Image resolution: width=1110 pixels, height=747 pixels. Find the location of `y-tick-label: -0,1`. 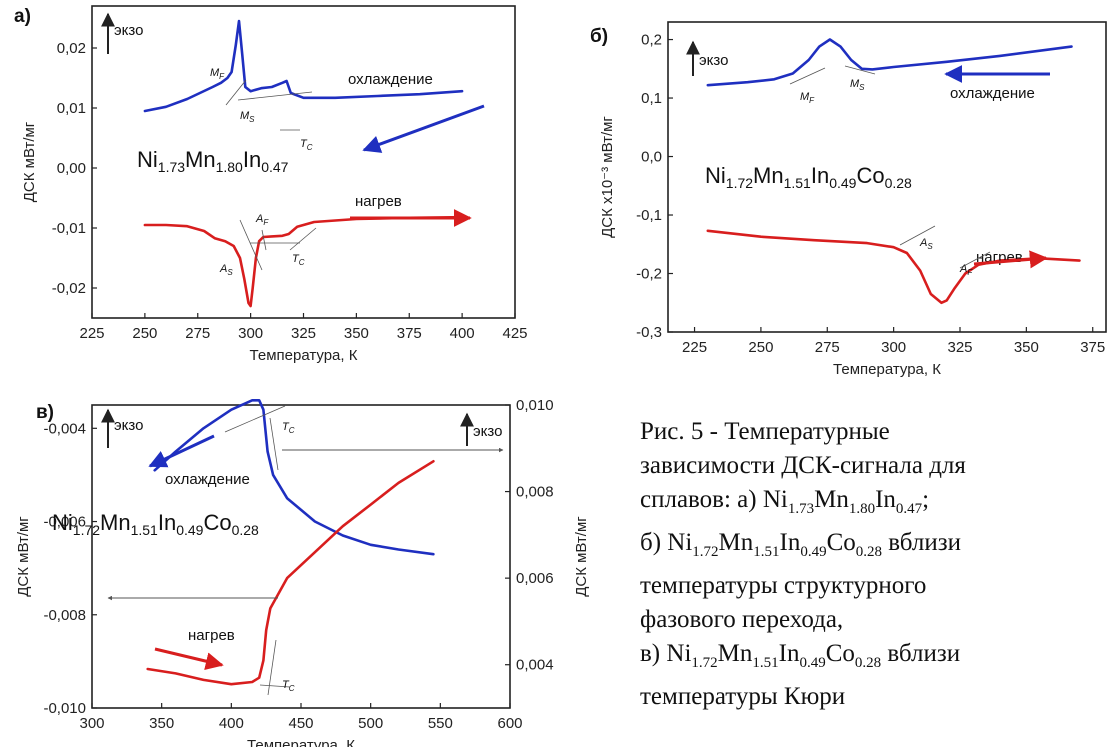

y-tick-label: -0,1 is located at coordinates (649, 215).